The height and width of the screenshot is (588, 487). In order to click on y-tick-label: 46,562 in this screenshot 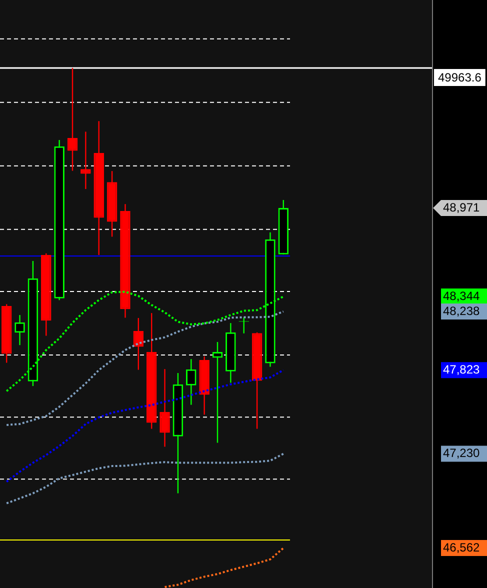, I will do `click(461, 547)`.